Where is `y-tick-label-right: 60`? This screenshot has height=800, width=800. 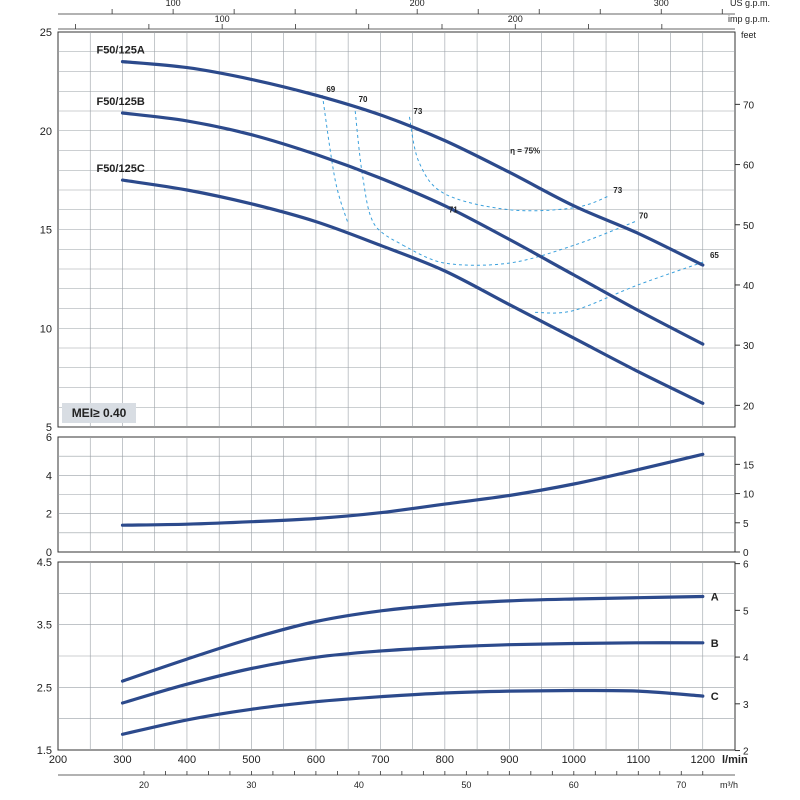
y-tick-label-right: 60 is located at coordinates (749, 166).